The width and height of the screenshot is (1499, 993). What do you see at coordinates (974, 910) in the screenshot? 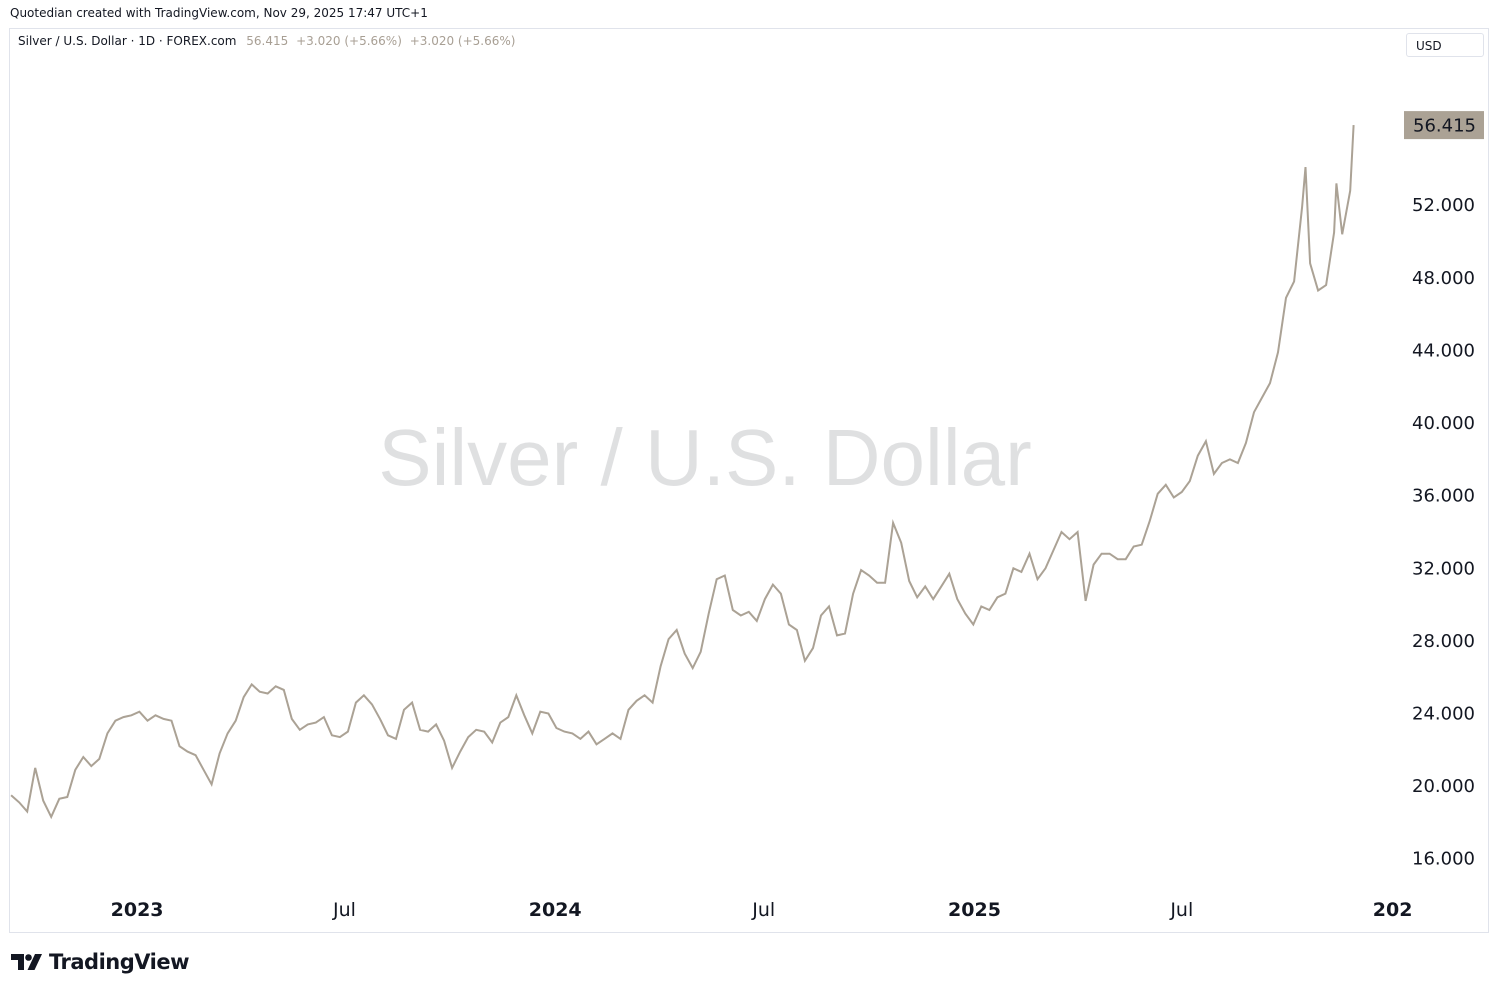
I see `time-tick-label: 2025` at bounding box center [974, 910].